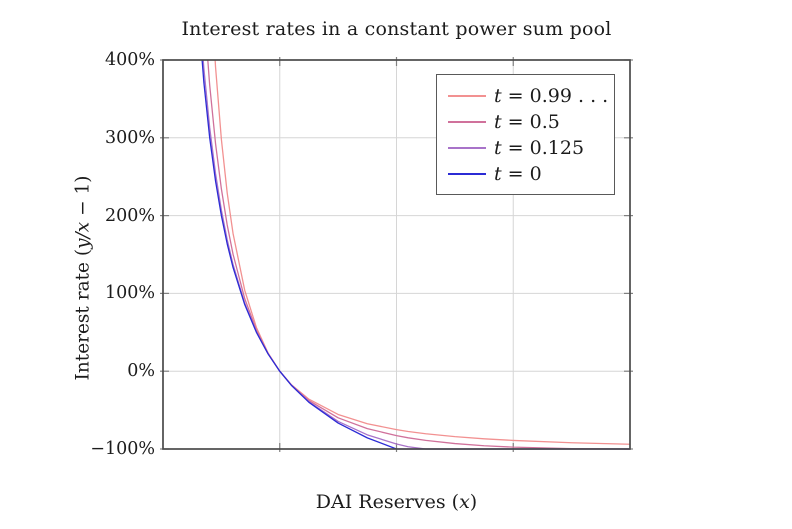 The image size is (792, 529). I want to click on y-tick-label: 400%, so click(129, 60).